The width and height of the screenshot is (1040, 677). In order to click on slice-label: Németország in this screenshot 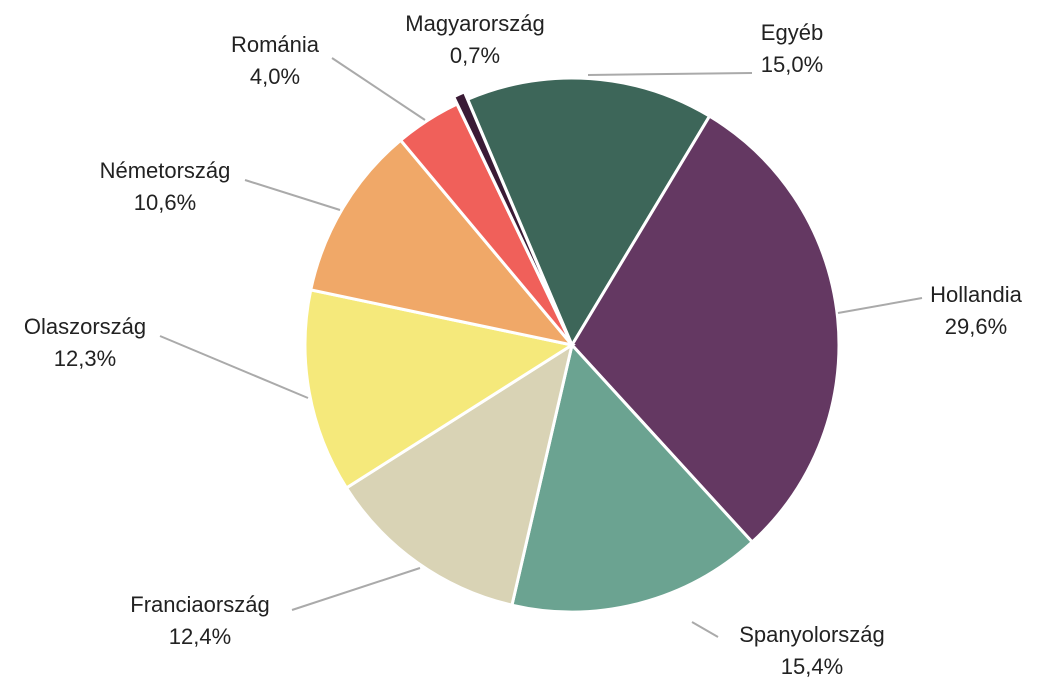, I will do `click(165, 170)`.